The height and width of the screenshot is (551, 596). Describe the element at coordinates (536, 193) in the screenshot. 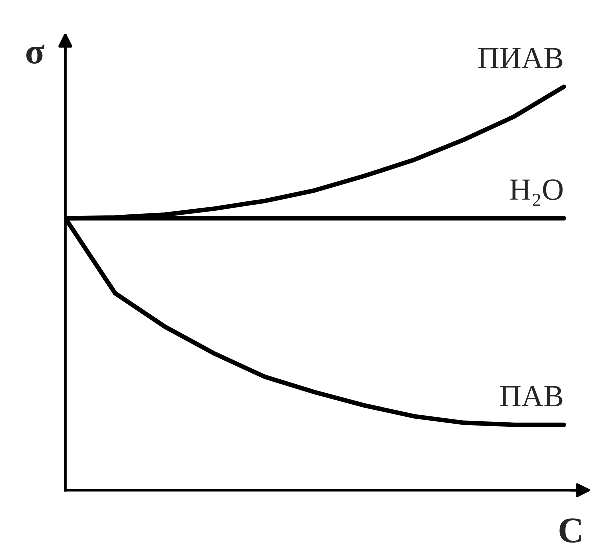

I see `series-label: H₂O` at that location.